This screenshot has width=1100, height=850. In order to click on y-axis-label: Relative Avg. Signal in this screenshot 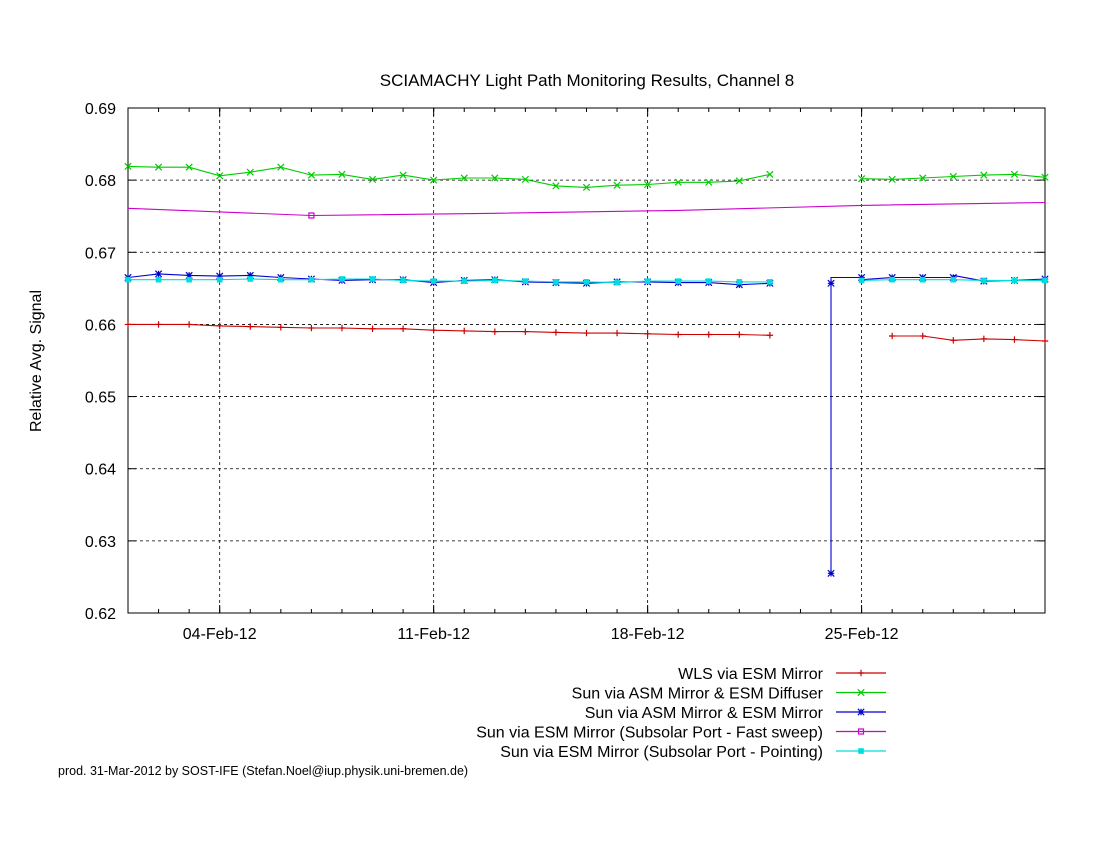, I will do `click(36, 361)`.